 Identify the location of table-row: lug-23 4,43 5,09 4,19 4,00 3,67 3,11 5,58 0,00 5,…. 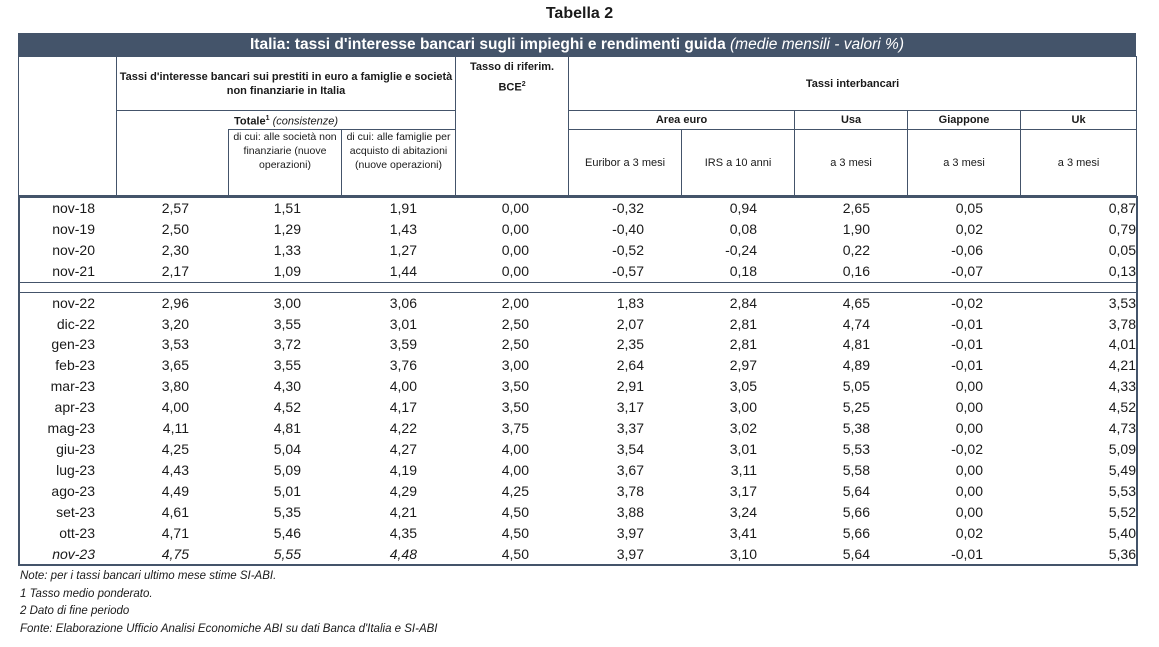
(578, 470).